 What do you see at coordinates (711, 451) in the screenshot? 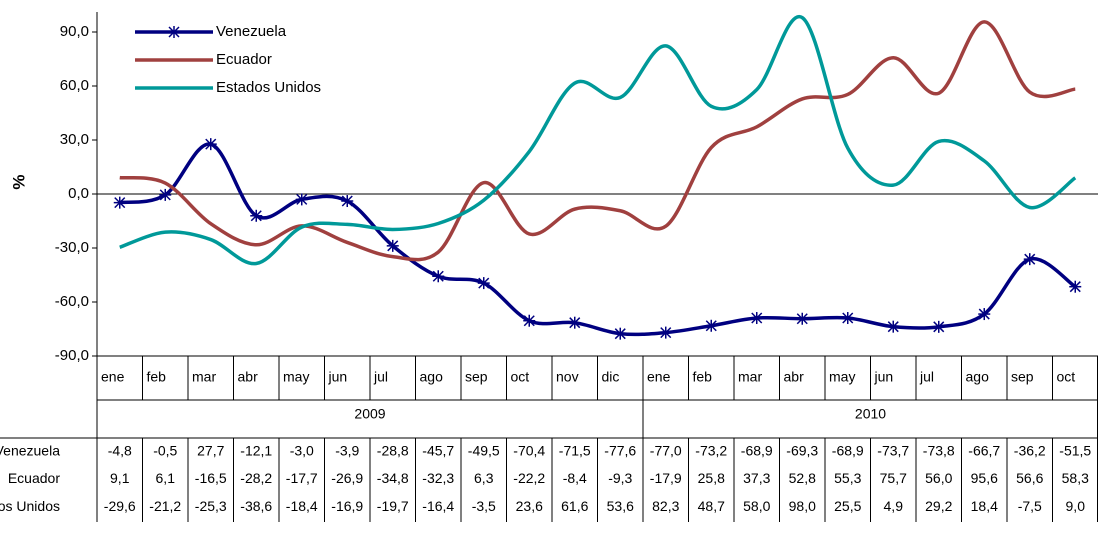
I see `table-value: -73,2` at bounding box center [711, 451].